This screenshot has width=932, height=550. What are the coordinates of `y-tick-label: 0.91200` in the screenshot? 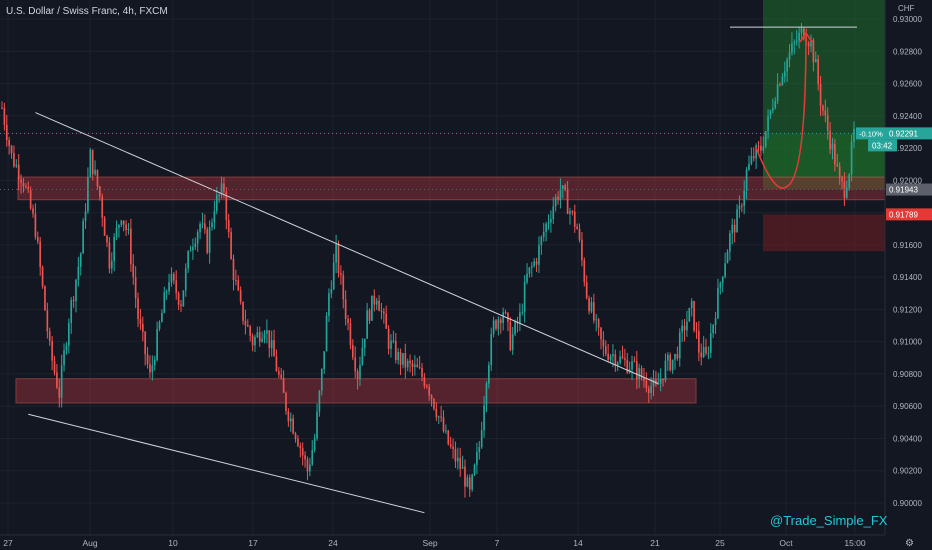 It's located at (907, 309).